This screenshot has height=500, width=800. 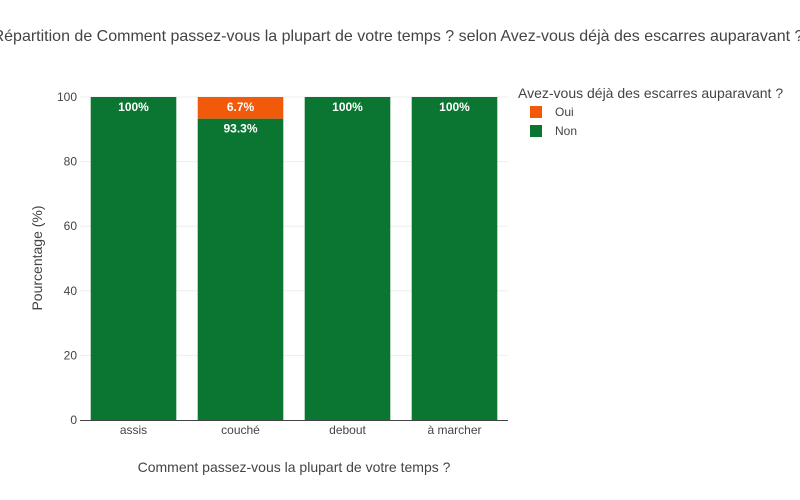 What do you see at coordinates (71, 355) in the screenshot?
I see `y-tick-label: 20` at bounding box center [71, 355].